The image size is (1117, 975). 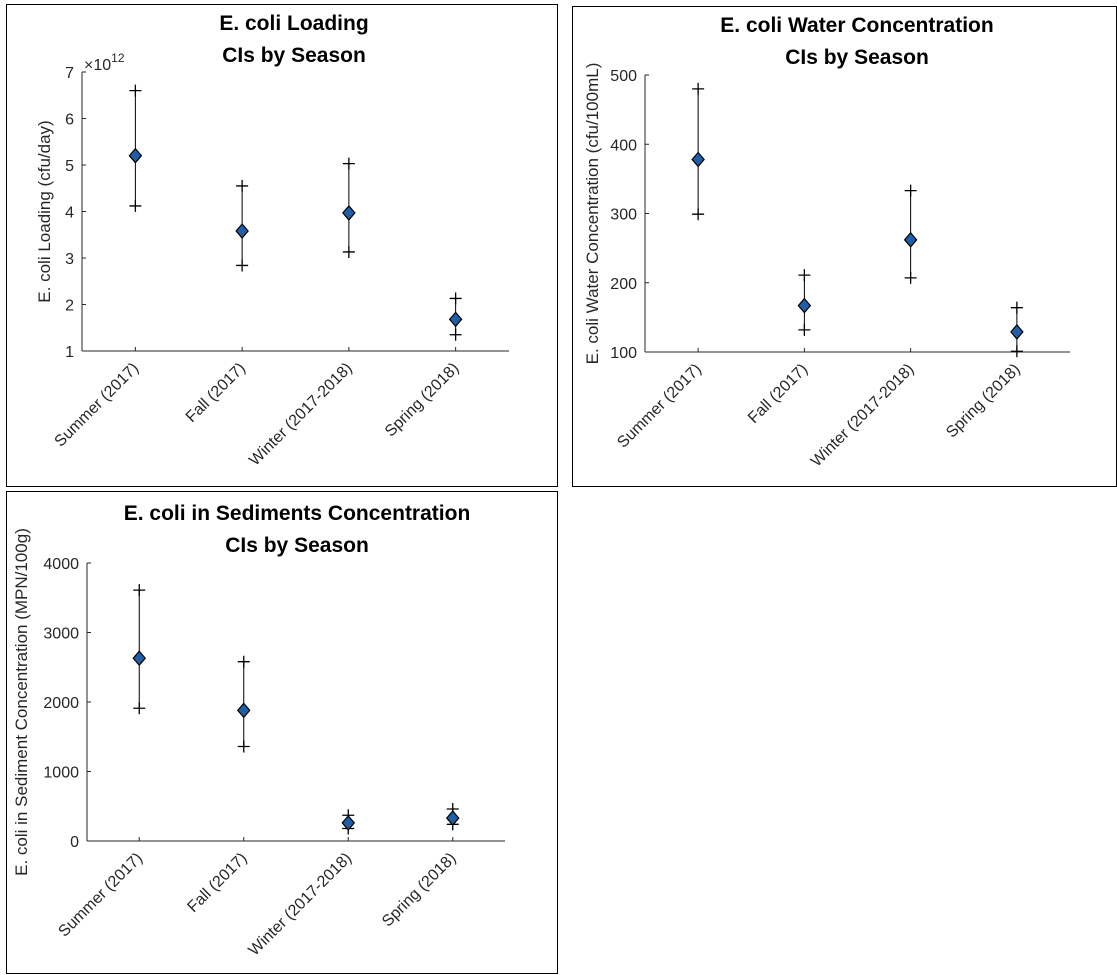 I want to click on y-tick-label: 2000, so click(x=61, y=703).